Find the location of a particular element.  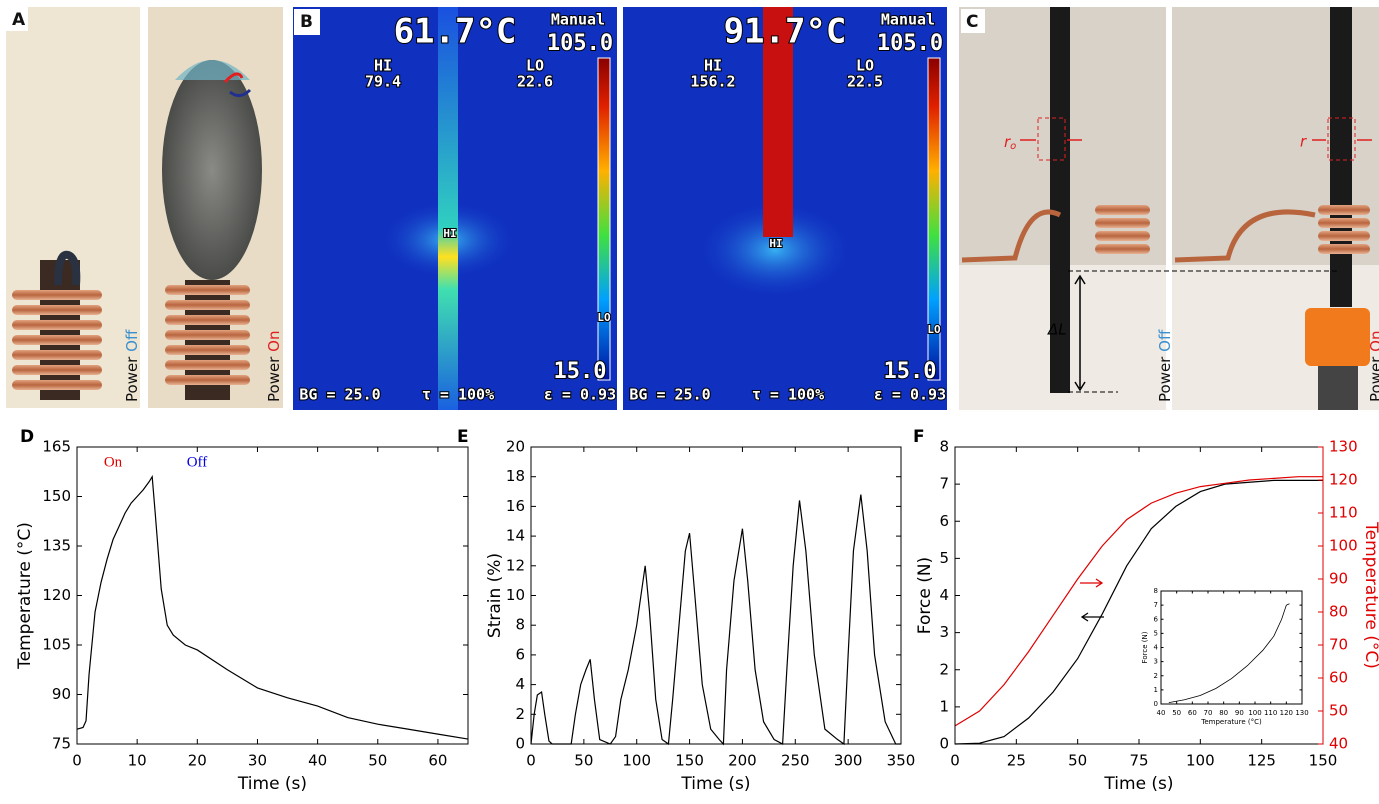

y-tick-label: 12 is located at coordinates (515, 565).